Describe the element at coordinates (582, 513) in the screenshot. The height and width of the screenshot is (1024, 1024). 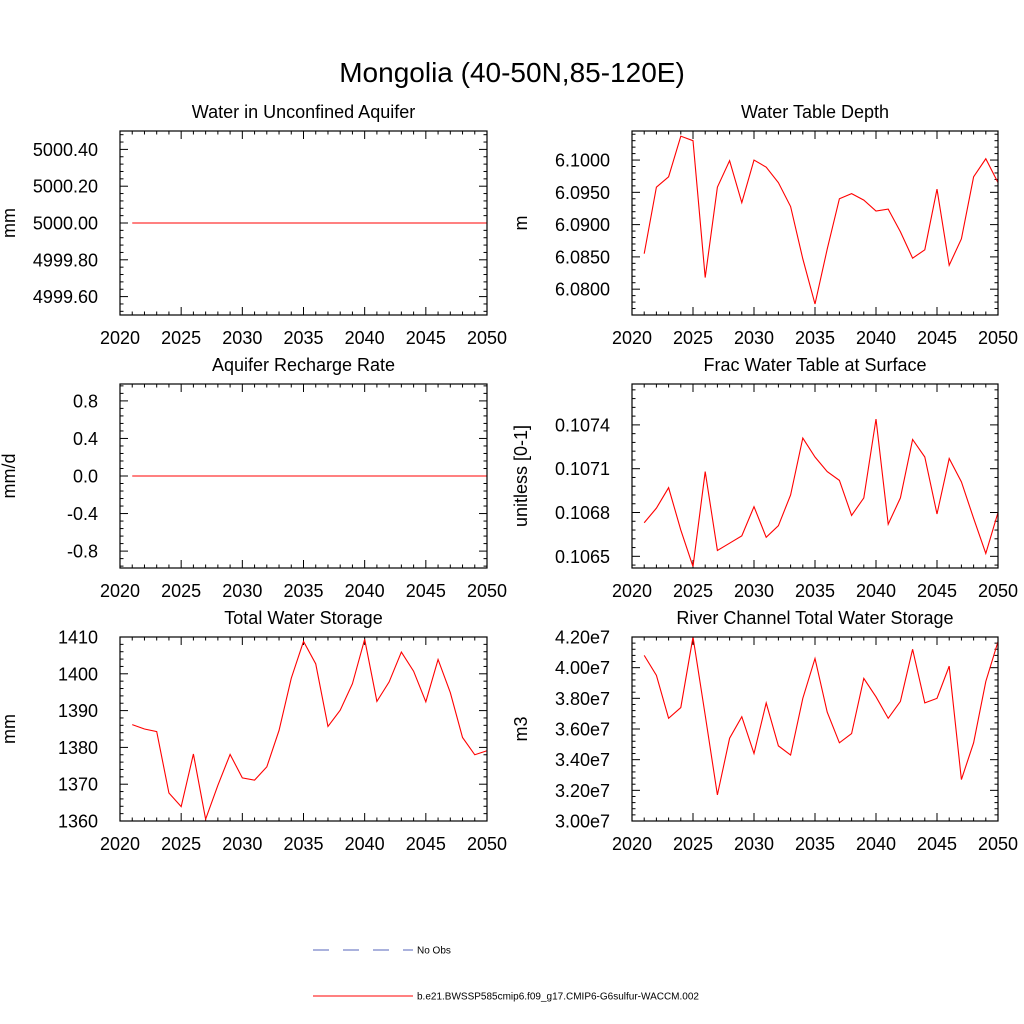
I see `y-tick-label: 0.1068` at that location.